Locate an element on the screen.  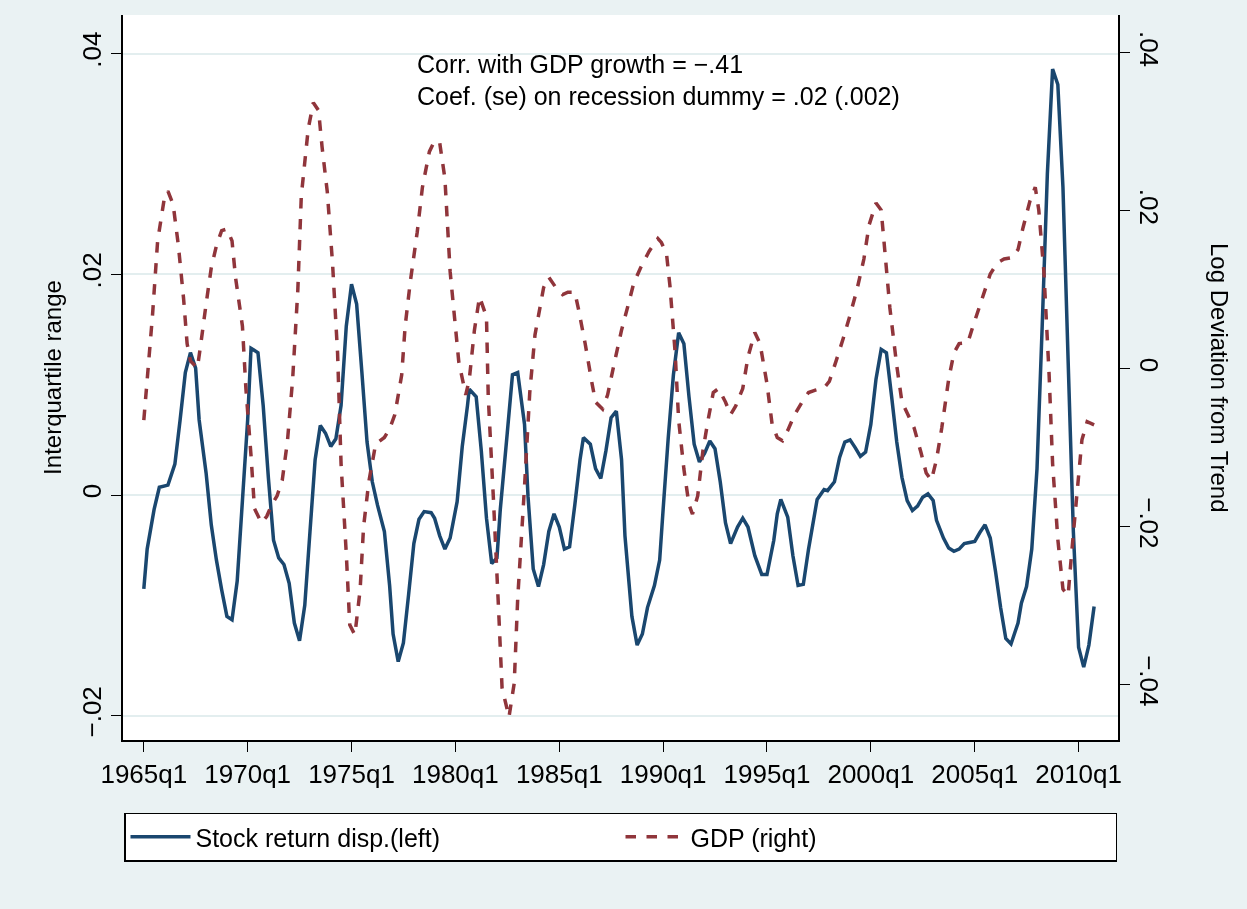
y-axis-title: Interquartile range is located at coordinates (53, 377).